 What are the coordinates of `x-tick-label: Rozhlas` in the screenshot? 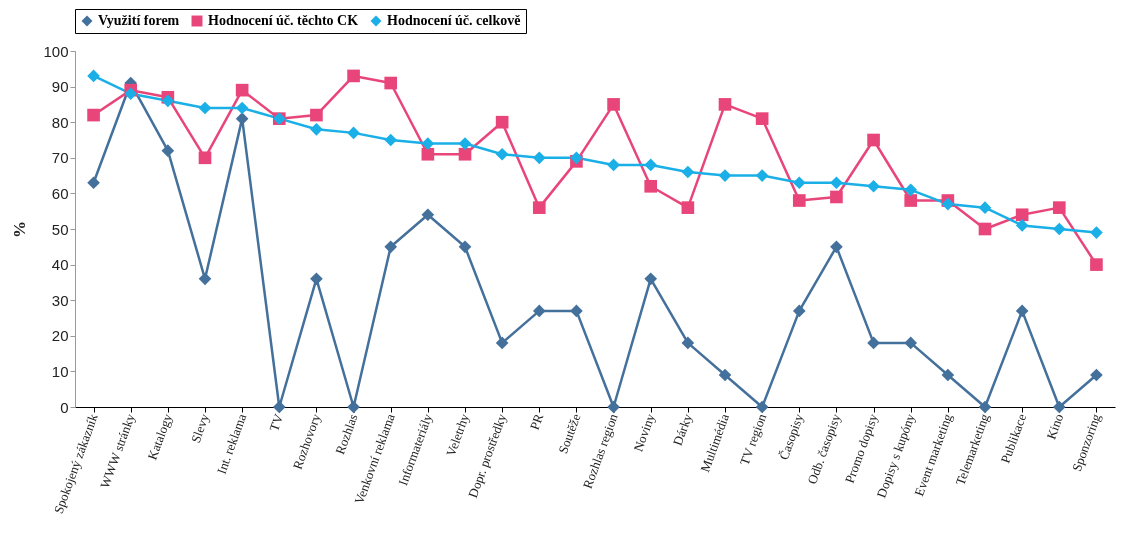 It's located at (346, 434).